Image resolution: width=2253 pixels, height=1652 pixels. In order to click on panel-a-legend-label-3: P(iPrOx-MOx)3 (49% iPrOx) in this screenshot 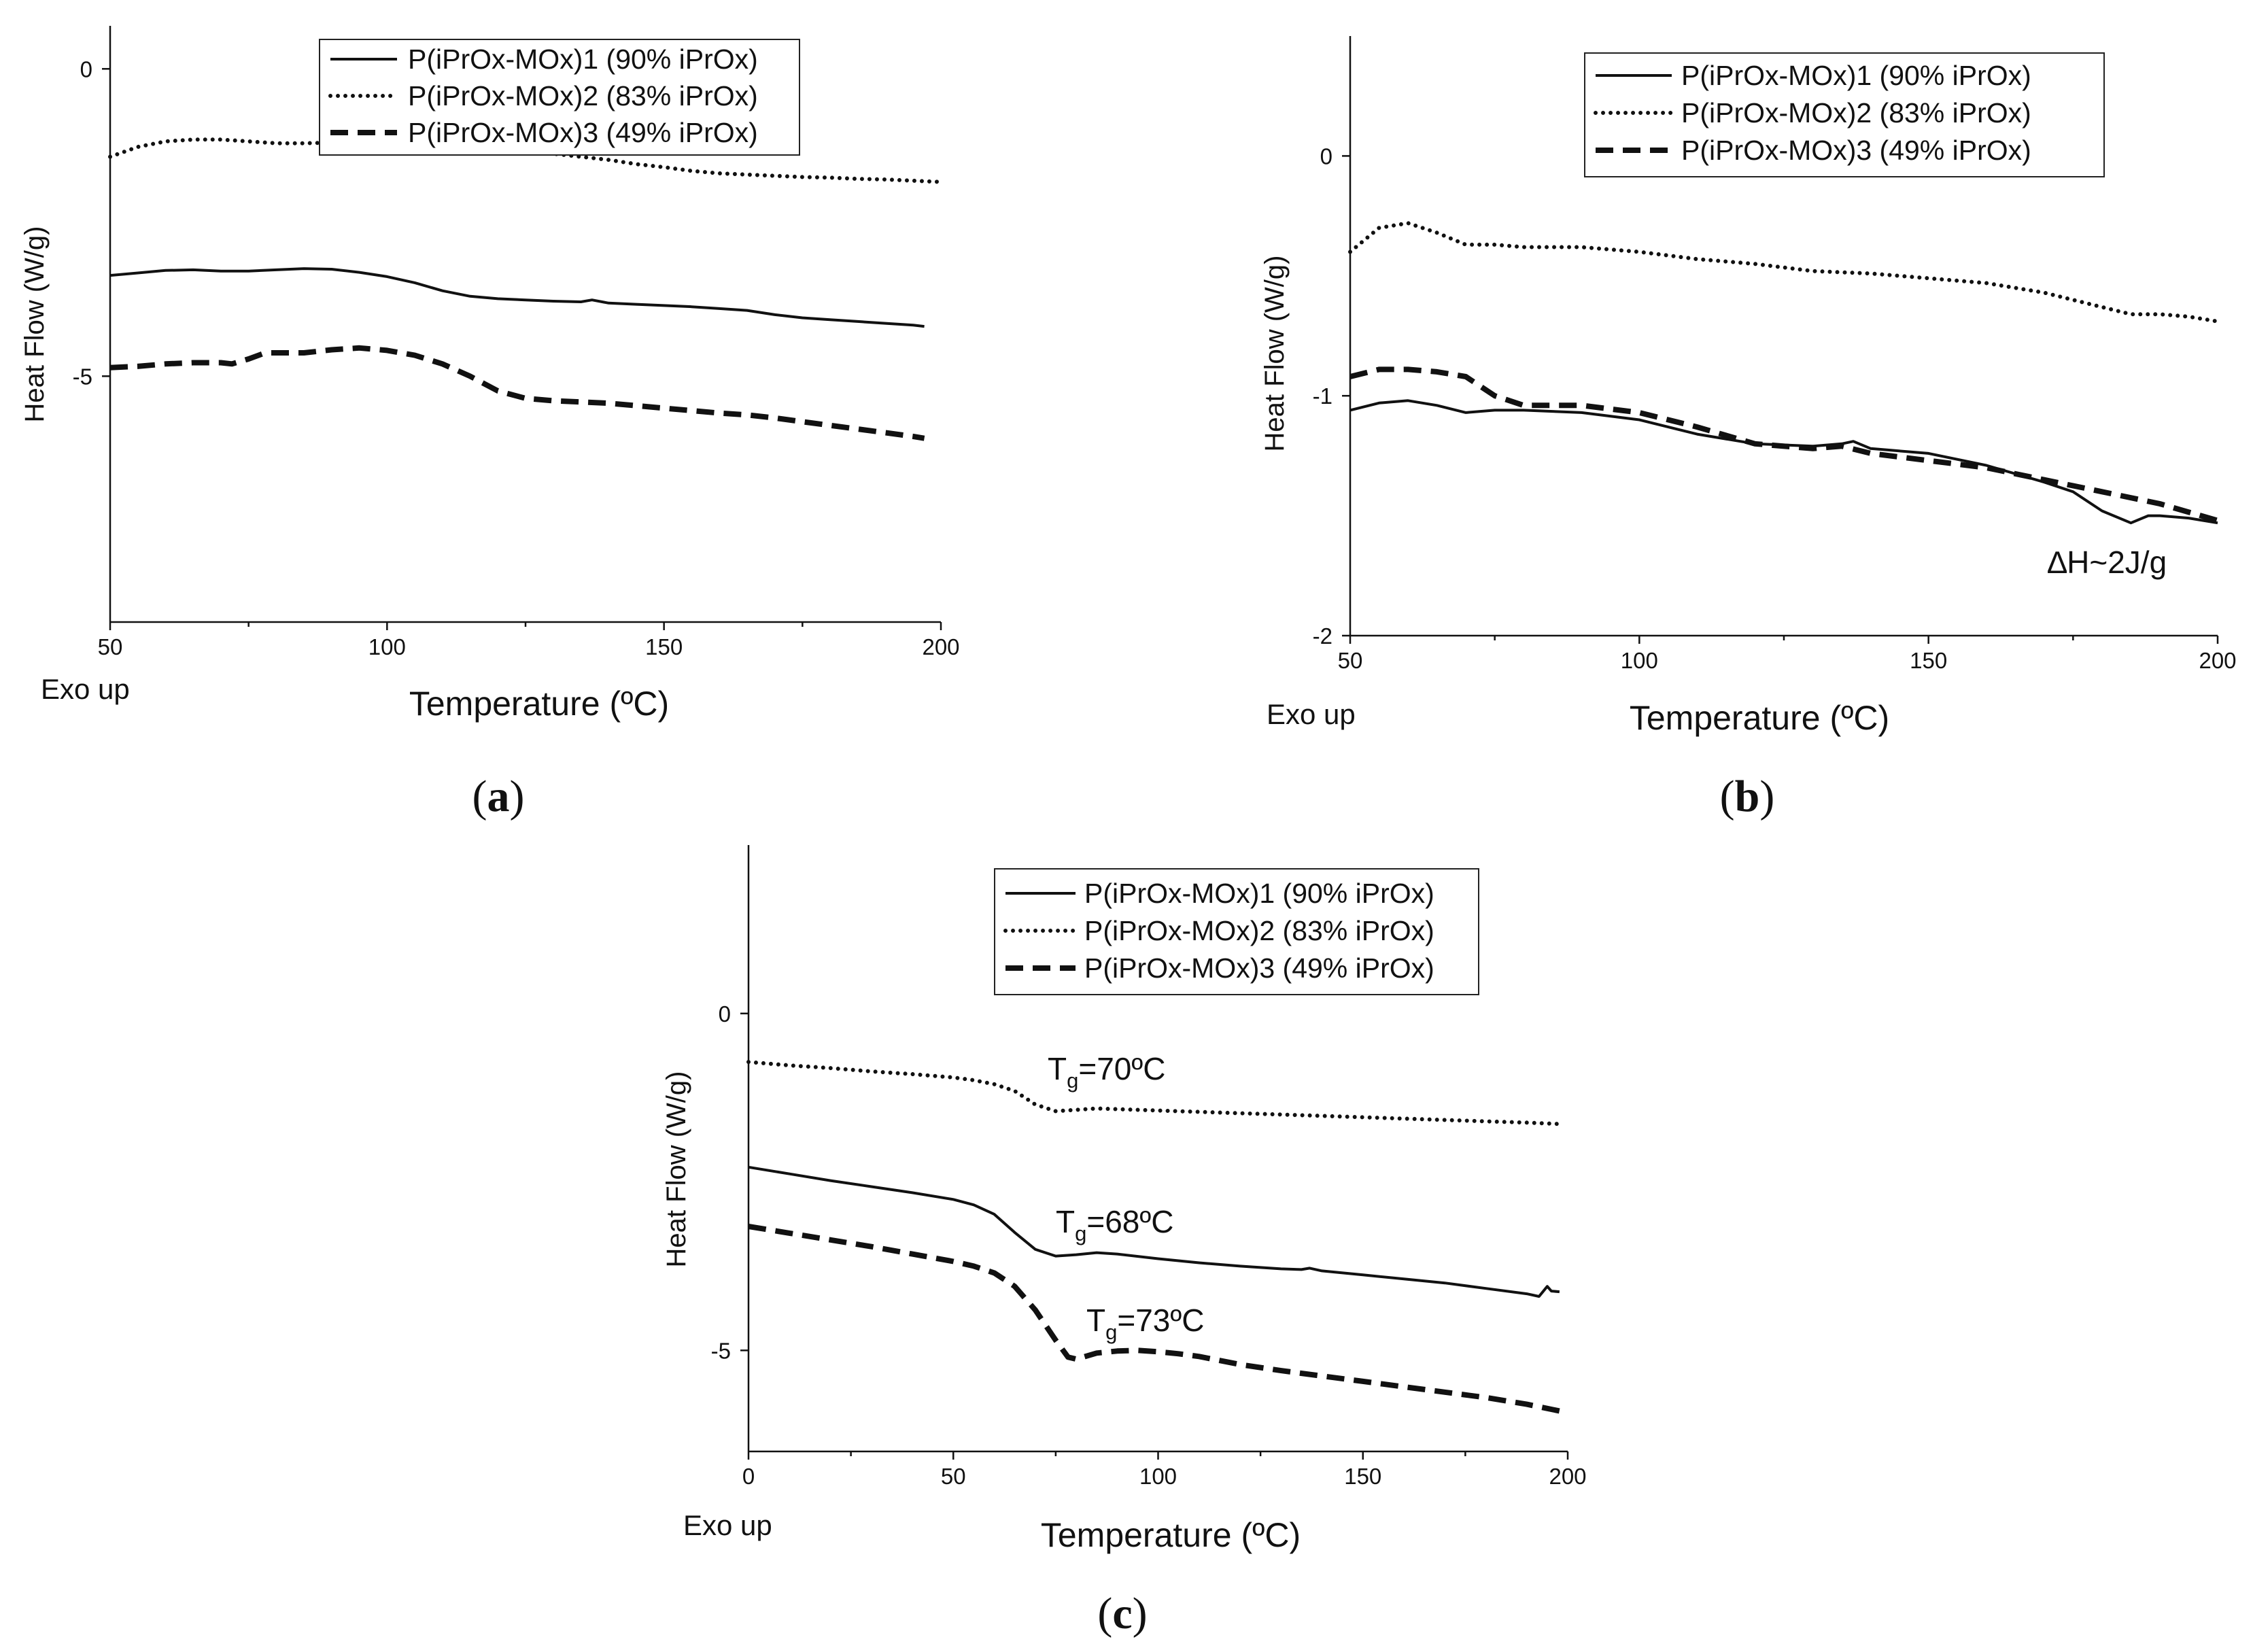, I will do `click(583, 132)`.